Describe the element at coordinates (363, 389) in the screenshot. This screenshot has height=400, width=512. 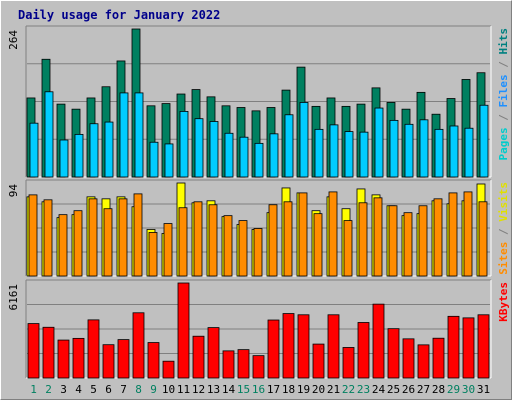
I see `x-tick-label: 23` at that location.